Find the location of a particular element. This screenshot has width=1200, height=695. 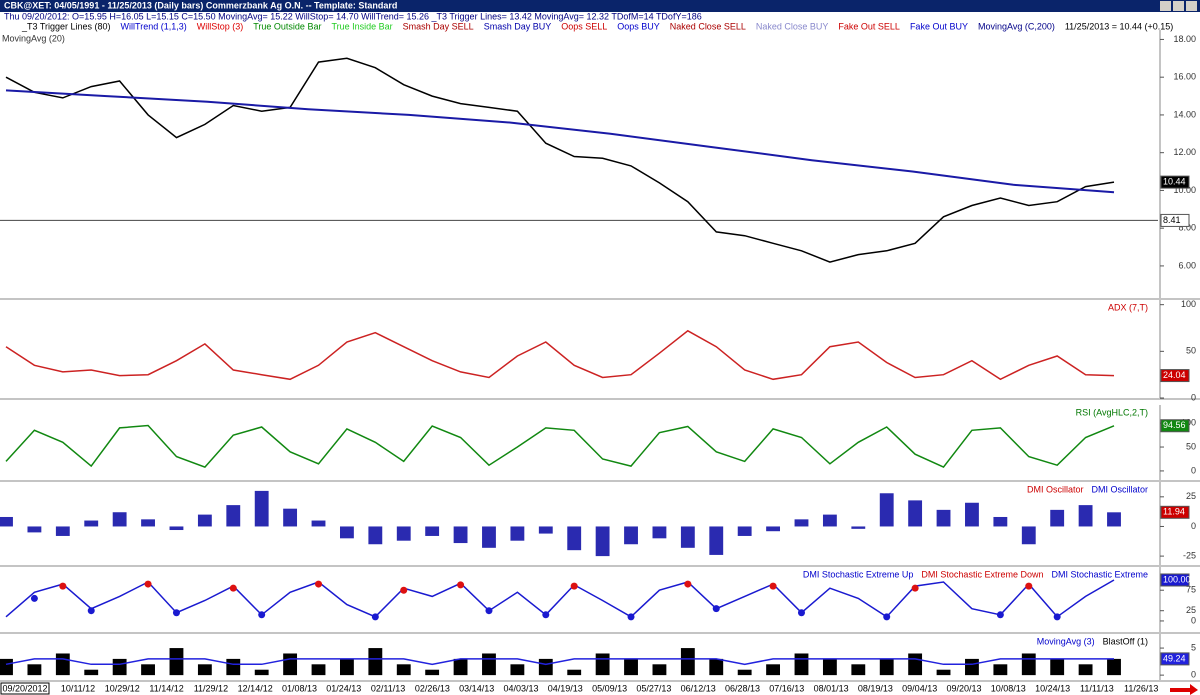

legend-item: Naked Close BUY is located at coordinates (792, 26).